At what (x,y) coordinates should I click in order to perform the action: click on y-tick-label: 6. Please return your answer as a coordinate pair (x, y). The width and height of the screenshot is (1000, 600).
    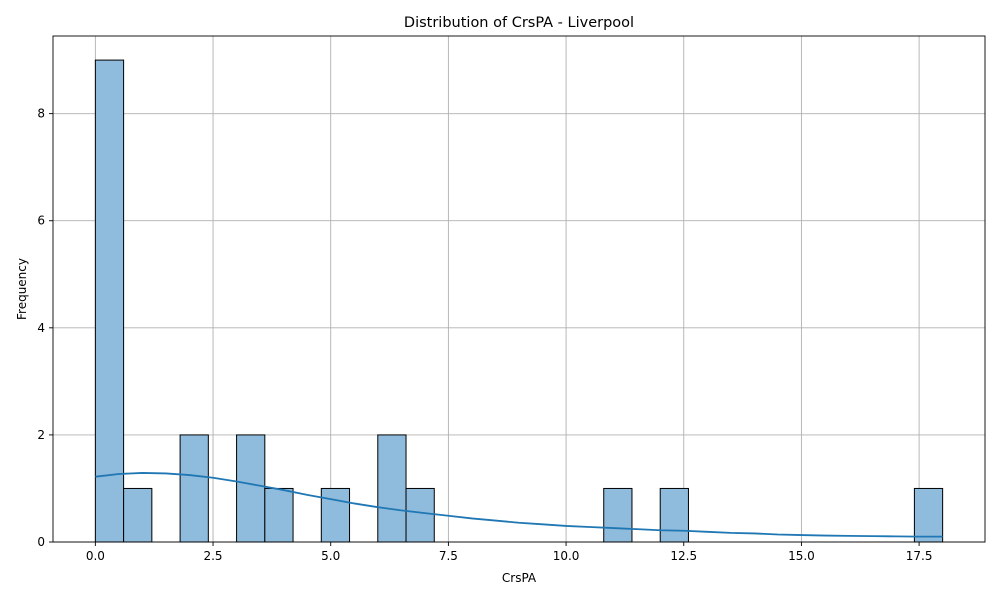
    Looking at the image, I should click on (41, 221).